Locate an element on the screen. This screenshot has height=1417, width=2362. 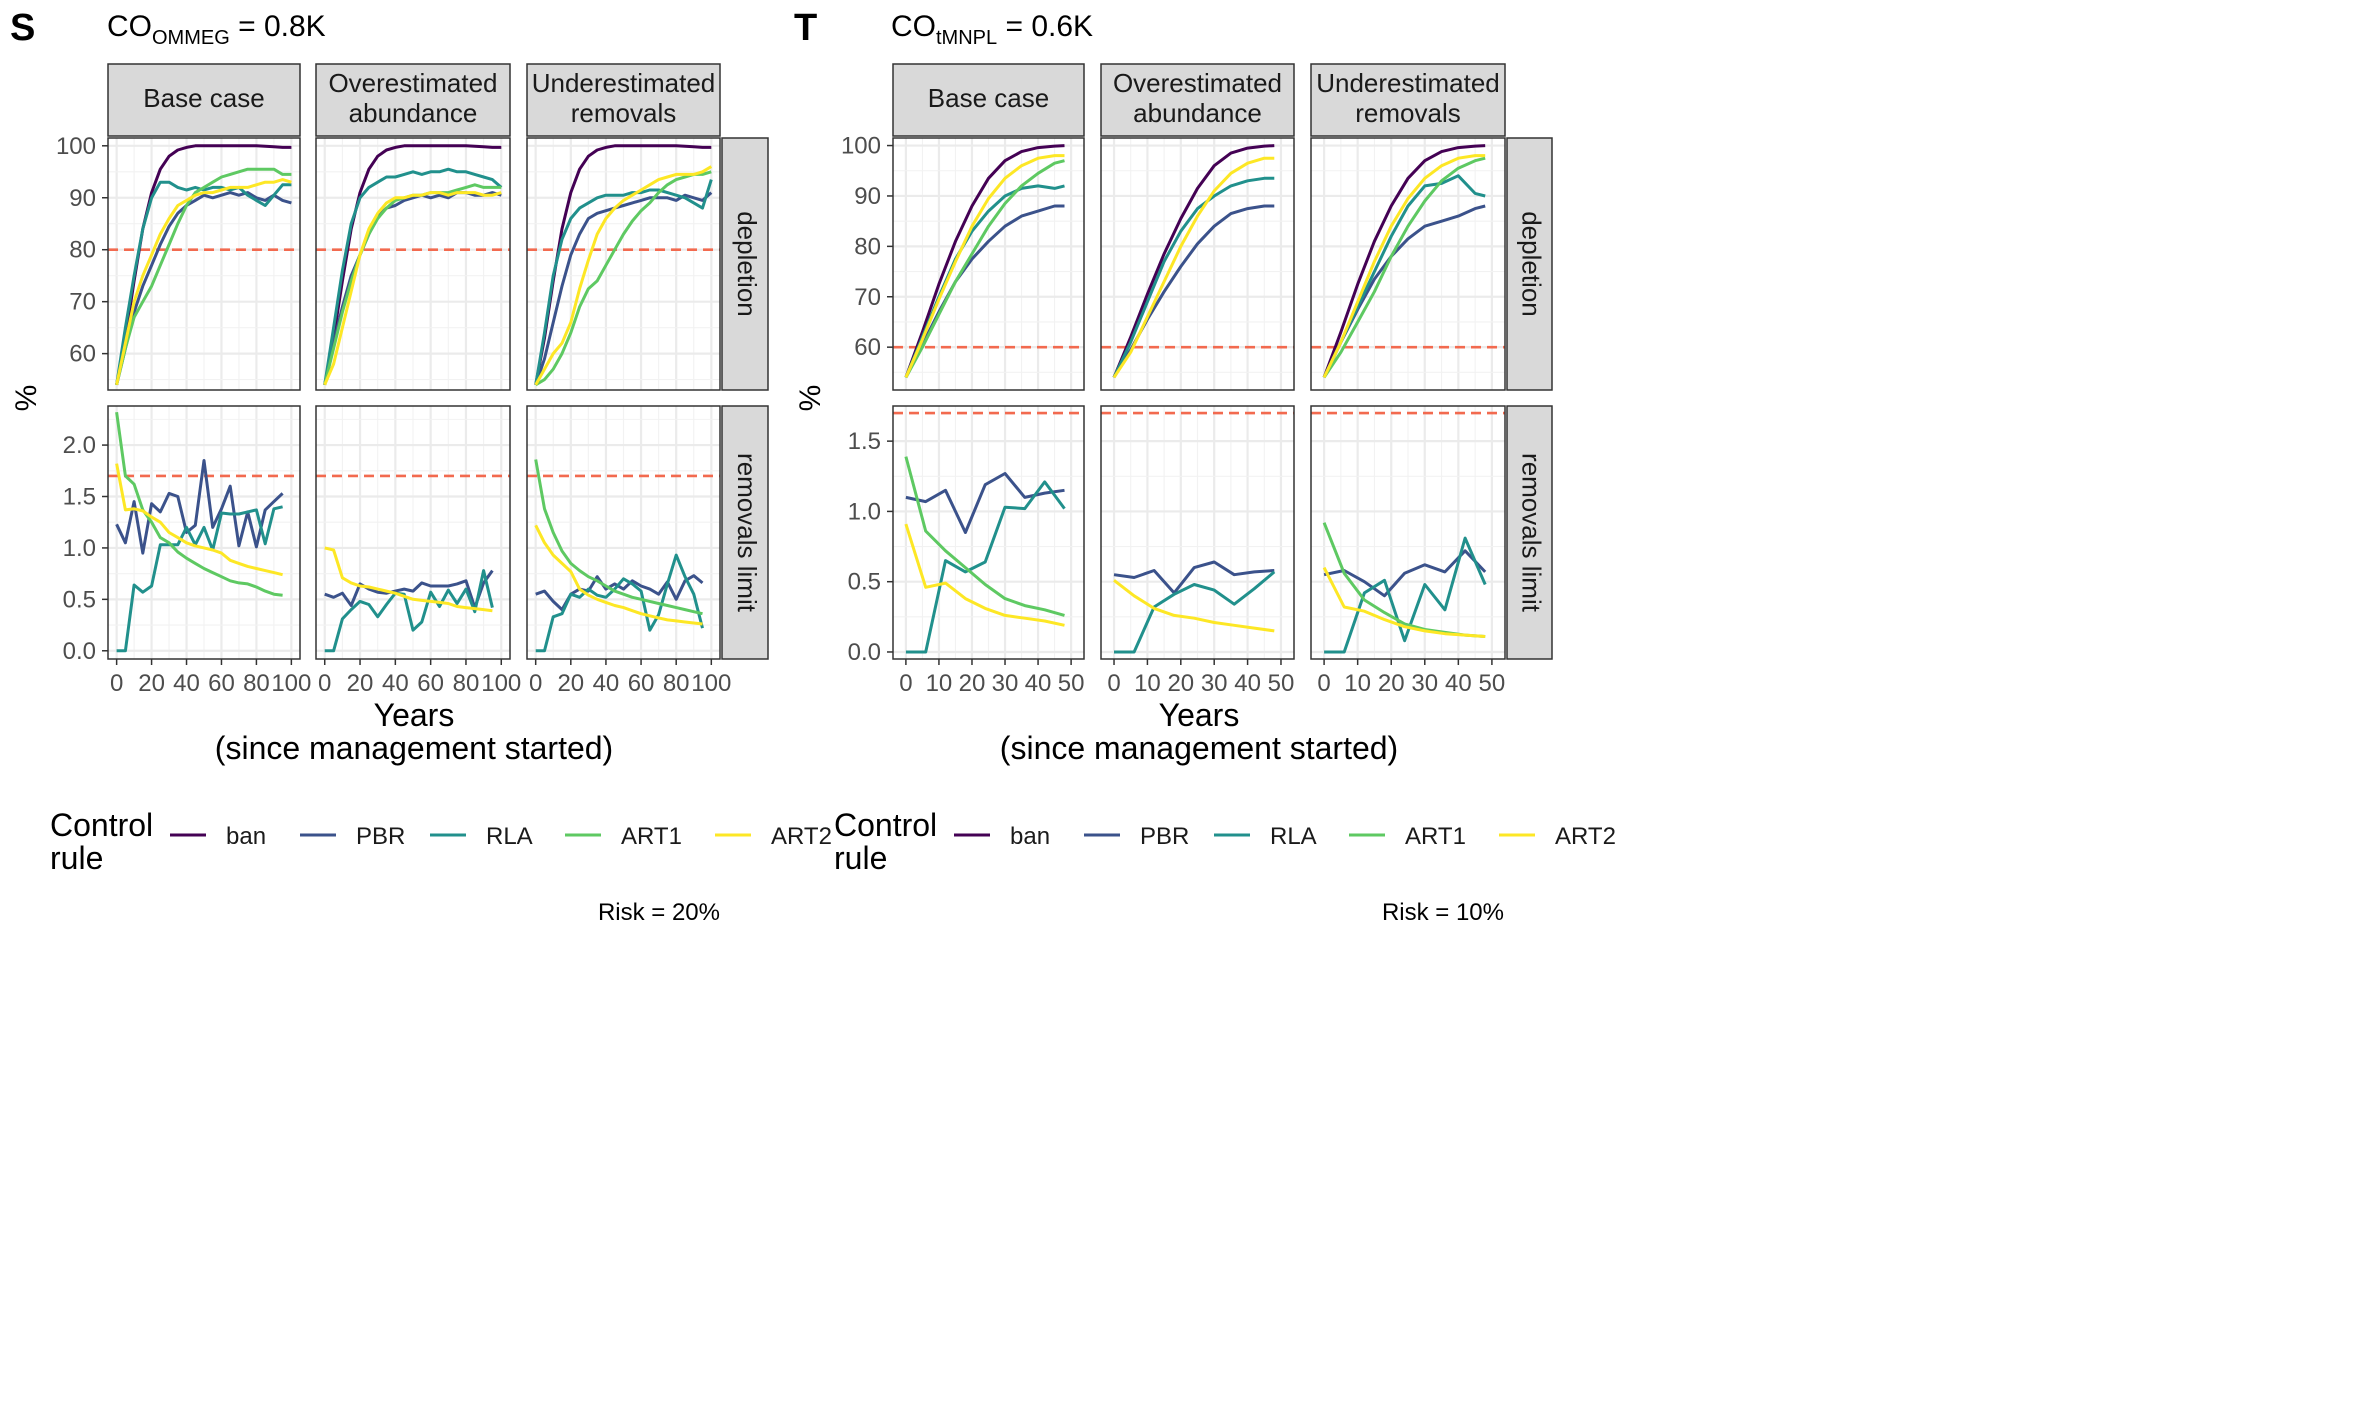
legend-title: Control is located at coordinates (101, 825).